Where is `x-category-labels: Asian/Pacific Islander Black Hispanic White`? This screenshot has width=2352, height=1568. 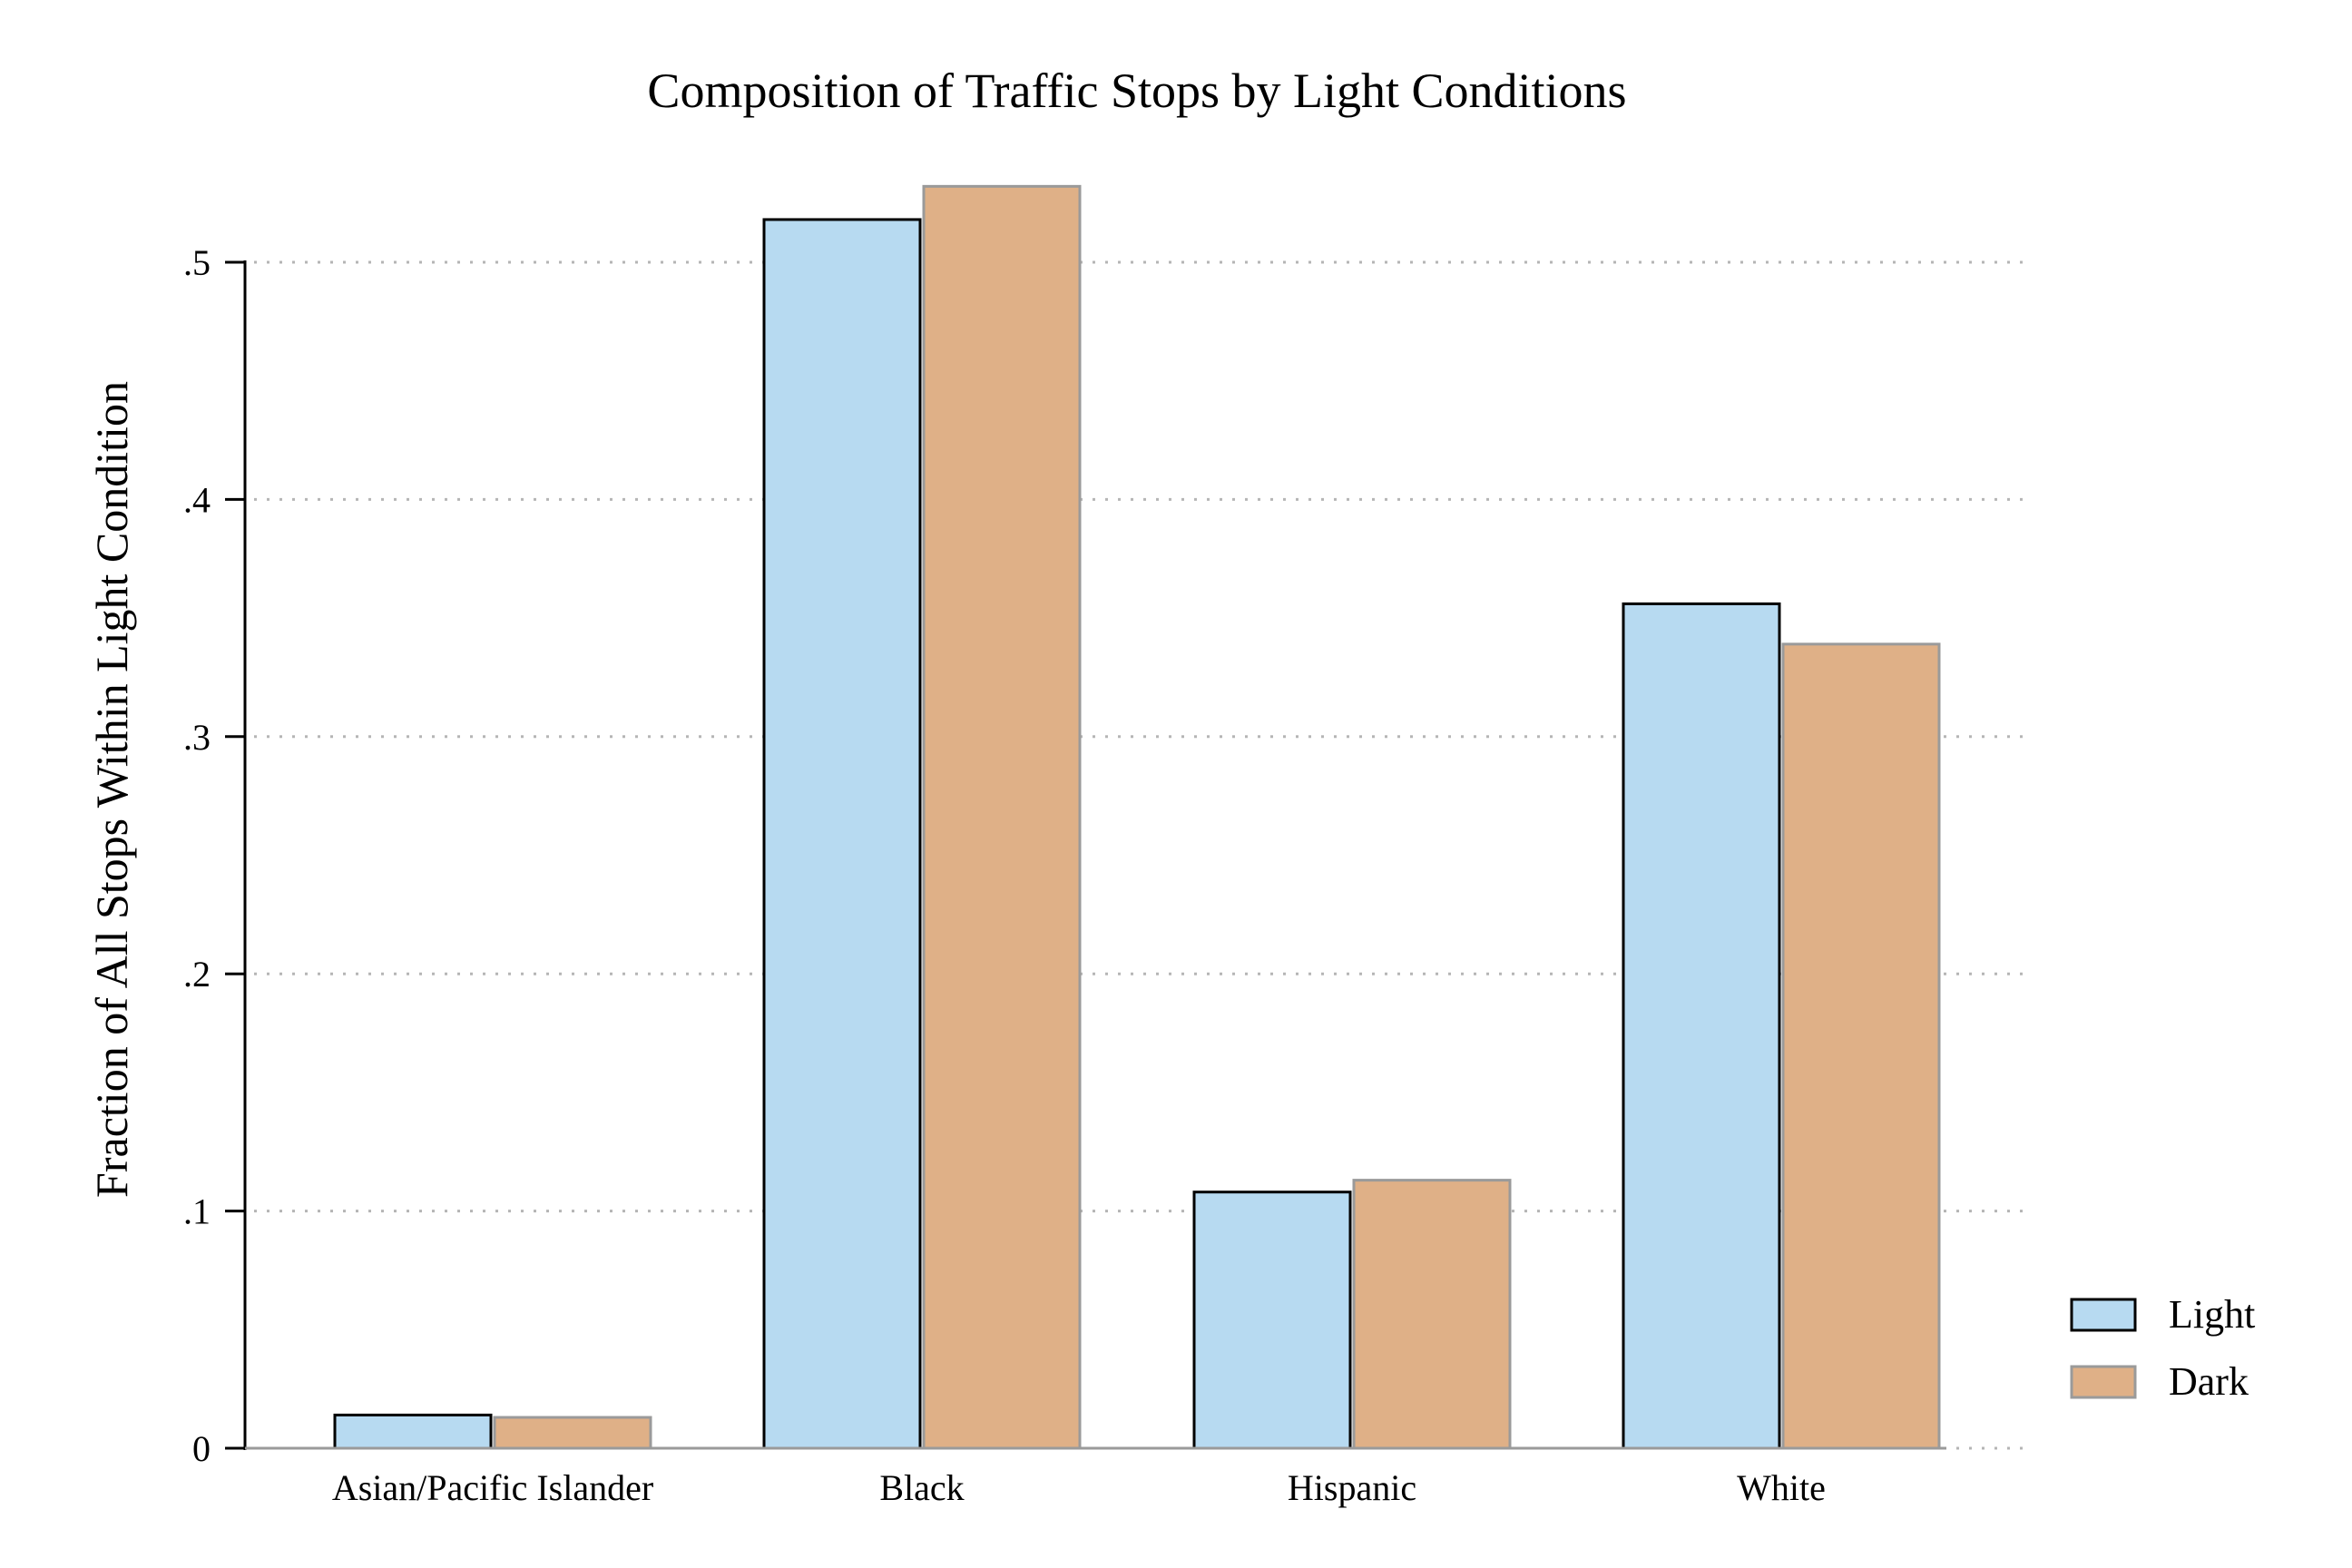
x-category-labels: Asian/Pacific Islander Black Hispanic White is located at coordinates (1079, 1487).